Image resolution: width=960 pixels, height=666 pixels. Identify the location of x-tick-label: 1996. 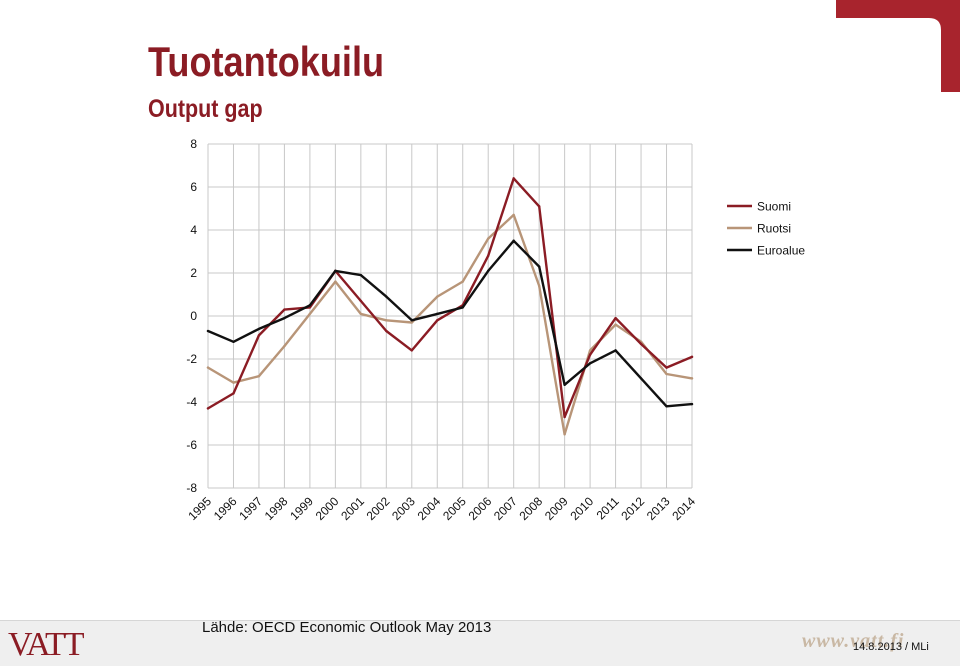
(225, 508).